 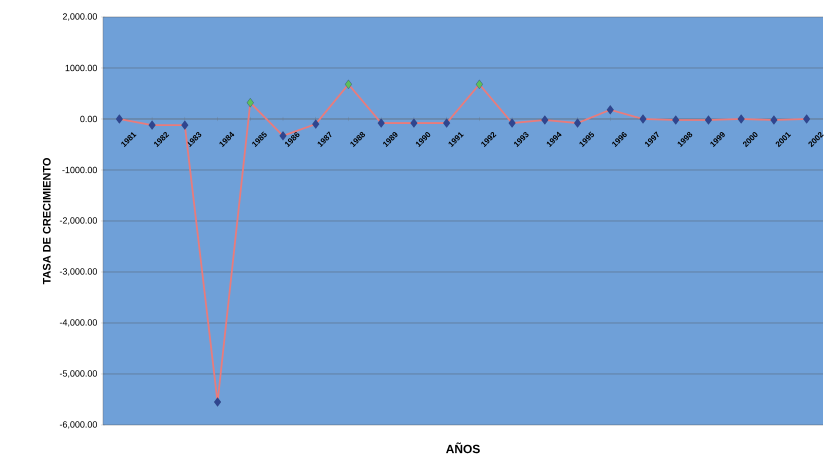 I want to click on y-tick-label: 0.00, so click(x=89, y=119).